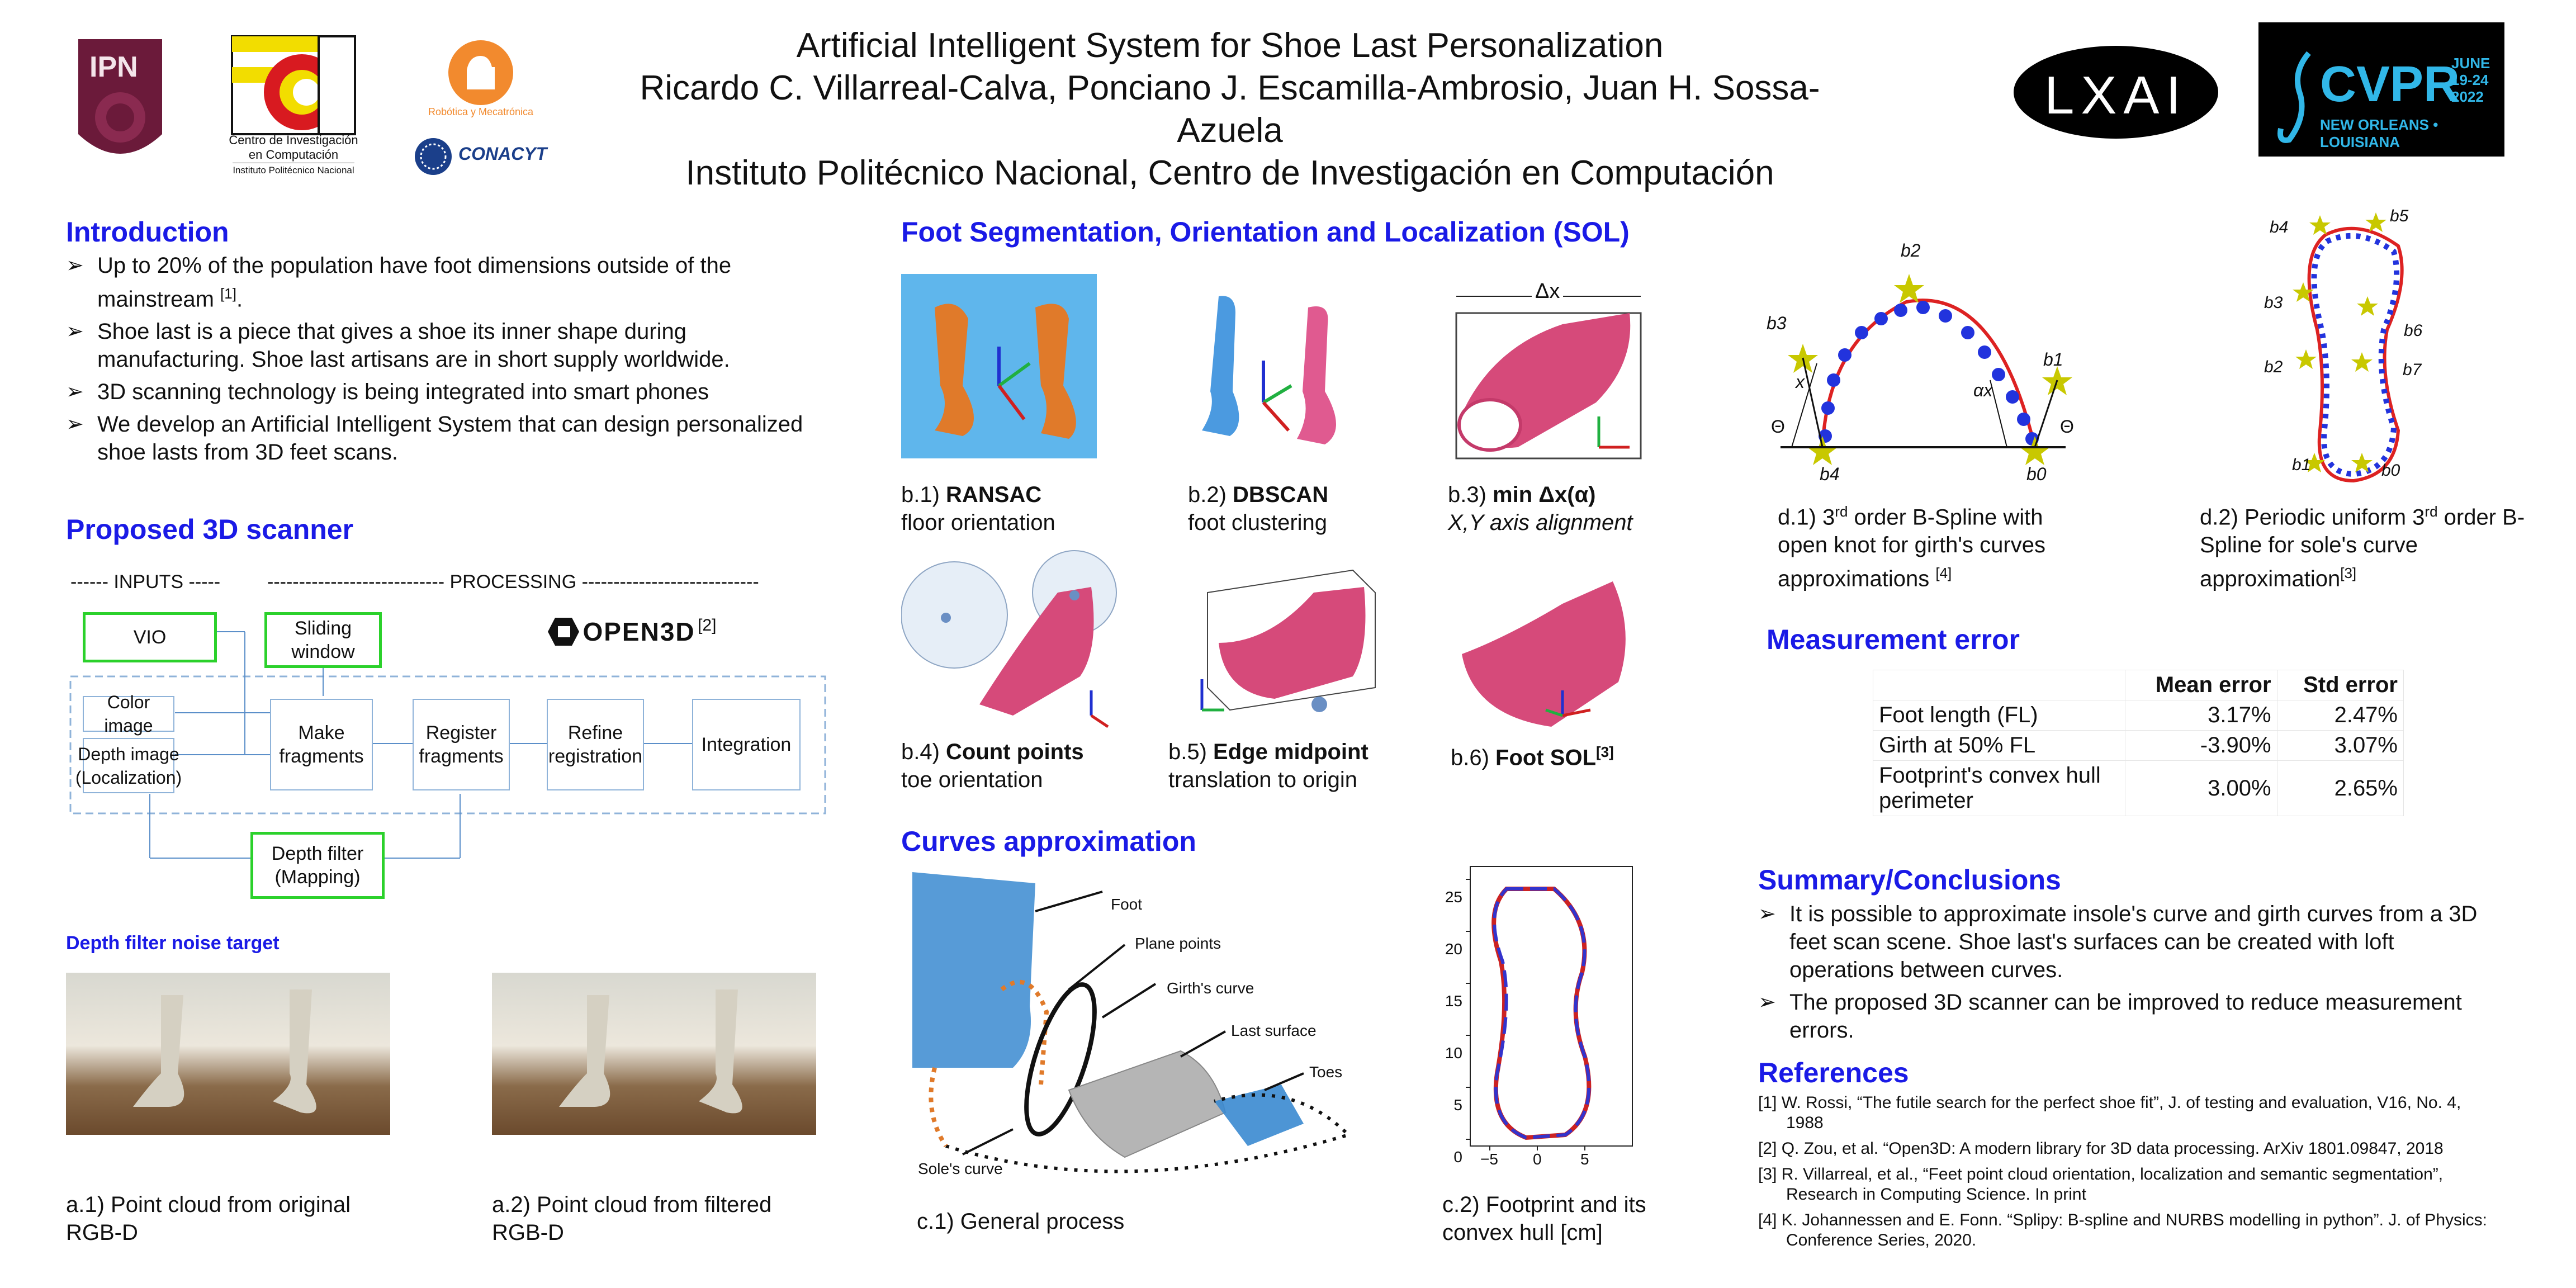  What do you see at coordinates (210, 529) in the screenshot?
I see `scanner-heading: Proposed 3D scanner` at bounding box center [210, 529].